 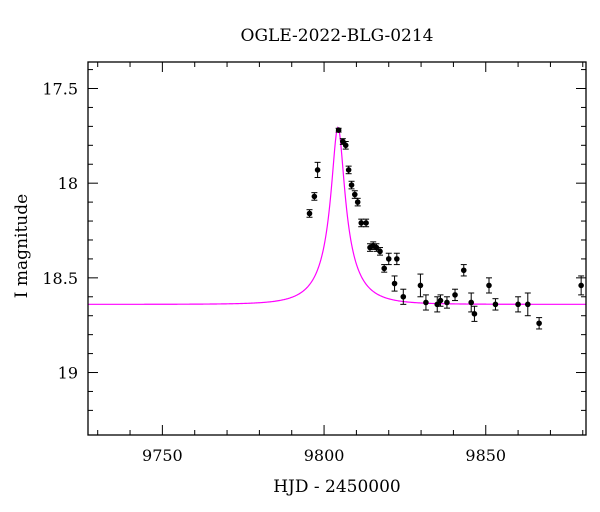 What do you see at coordinates (485, 455) in the screenshot?
I see `x-tick-label: 9850` at bounding box center [485, 455].